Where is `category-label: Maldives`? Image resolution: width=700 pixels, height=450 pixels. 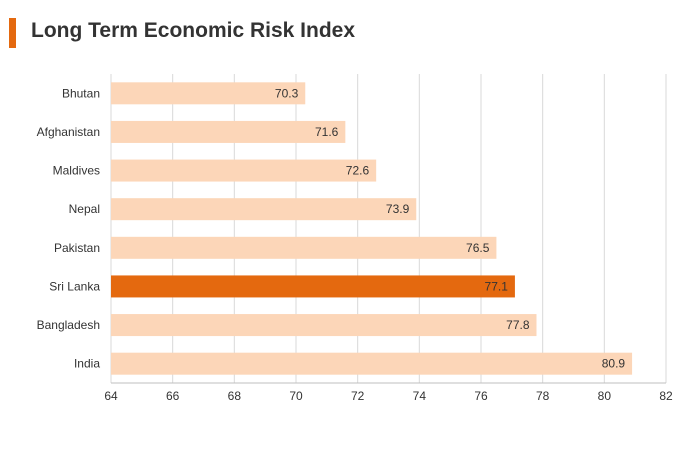 category-label: Maldives is located at coordinates (76, 171).